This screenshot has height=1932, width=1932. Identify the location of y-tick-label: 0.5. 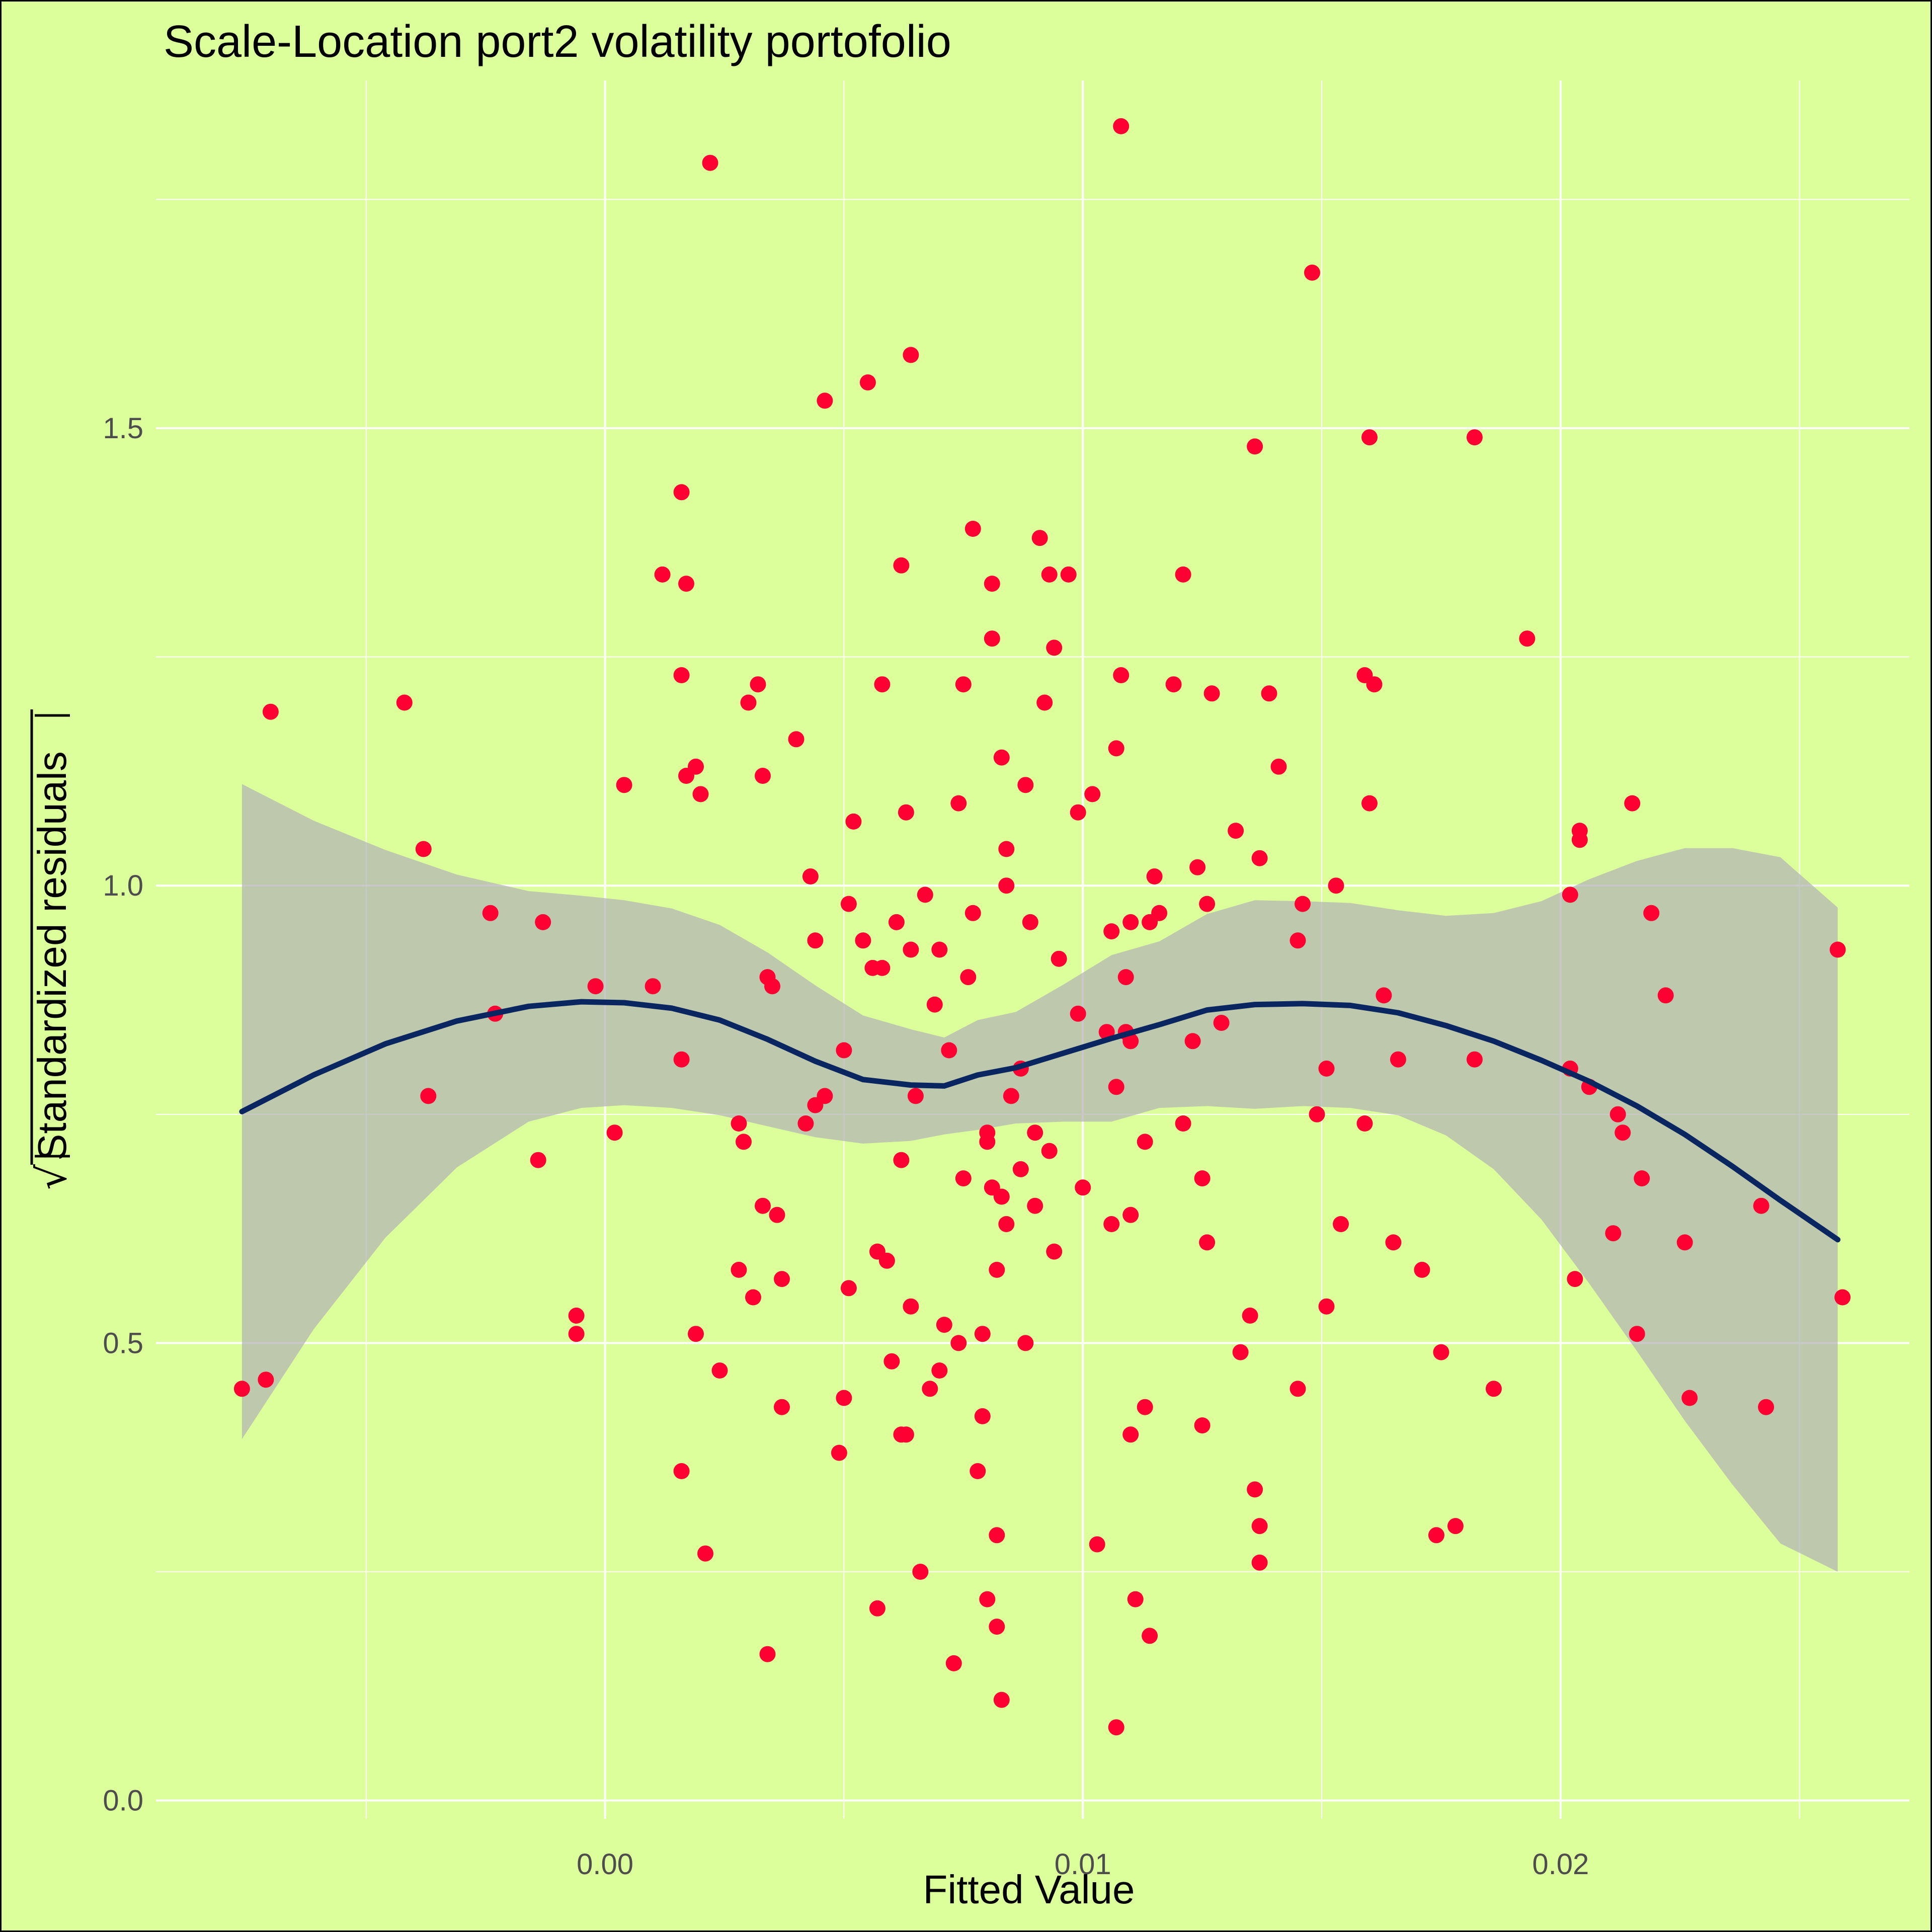
(123, 1343).